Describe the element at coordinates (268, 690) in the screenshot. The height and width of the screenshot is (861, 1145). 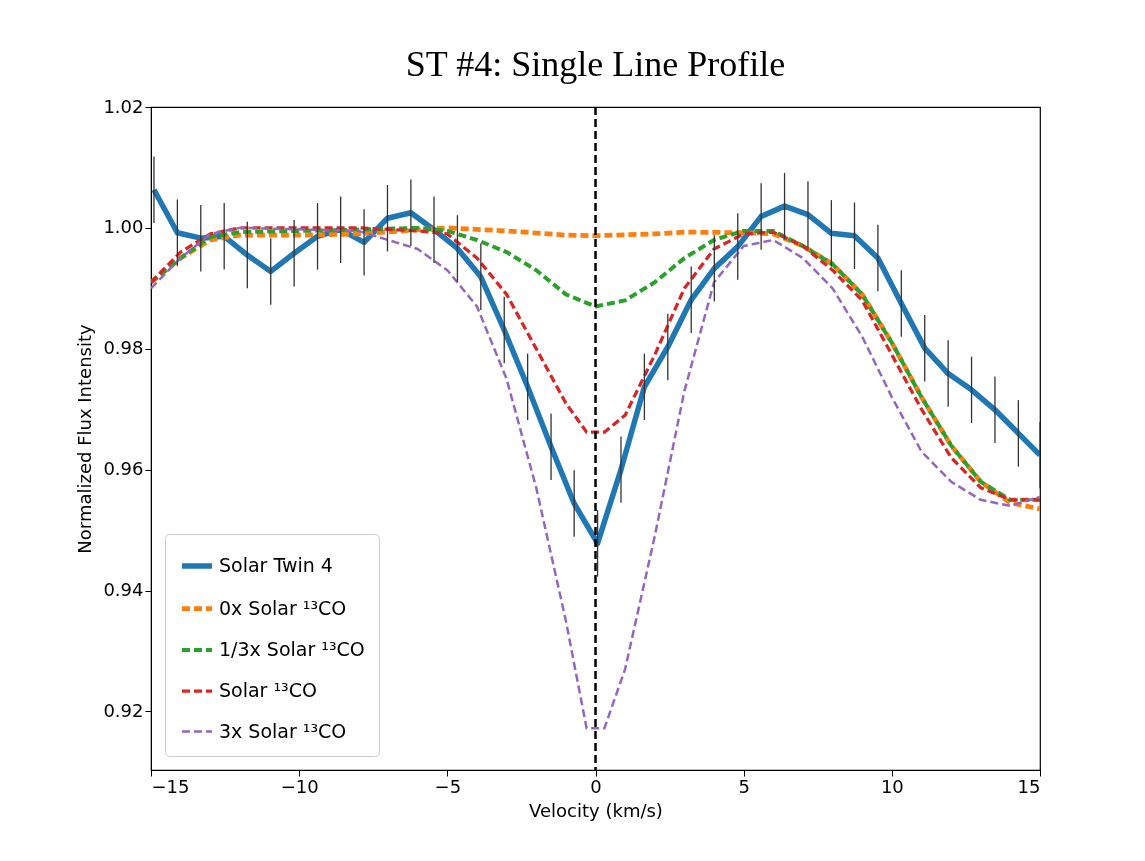
I see `legend-label: Solar ¹³CO` at that location.